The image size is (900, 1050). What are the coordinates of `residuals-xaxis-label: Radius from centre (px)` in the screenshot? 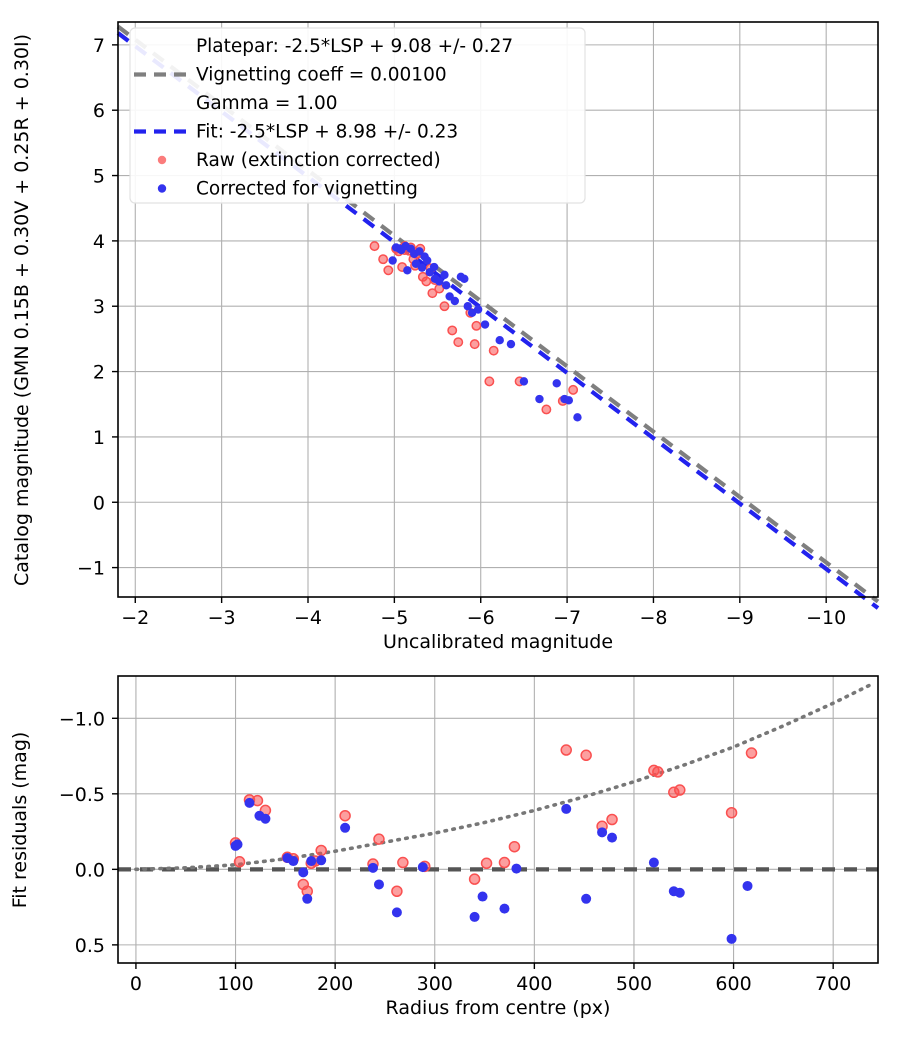 It's located at (498, 1008).